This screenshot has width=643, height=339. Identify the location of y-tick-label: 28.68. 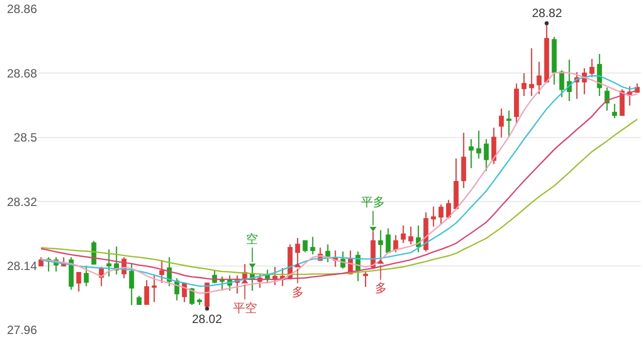
(22, 73).